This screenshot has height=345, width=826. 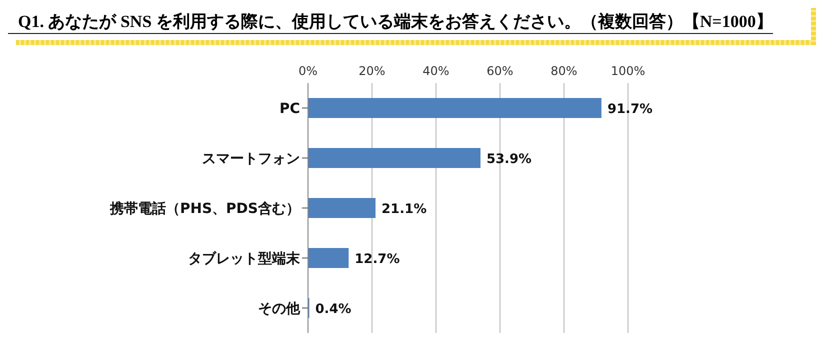 I want to click on x-tick-label: 100%, so click(x=628, y=71).